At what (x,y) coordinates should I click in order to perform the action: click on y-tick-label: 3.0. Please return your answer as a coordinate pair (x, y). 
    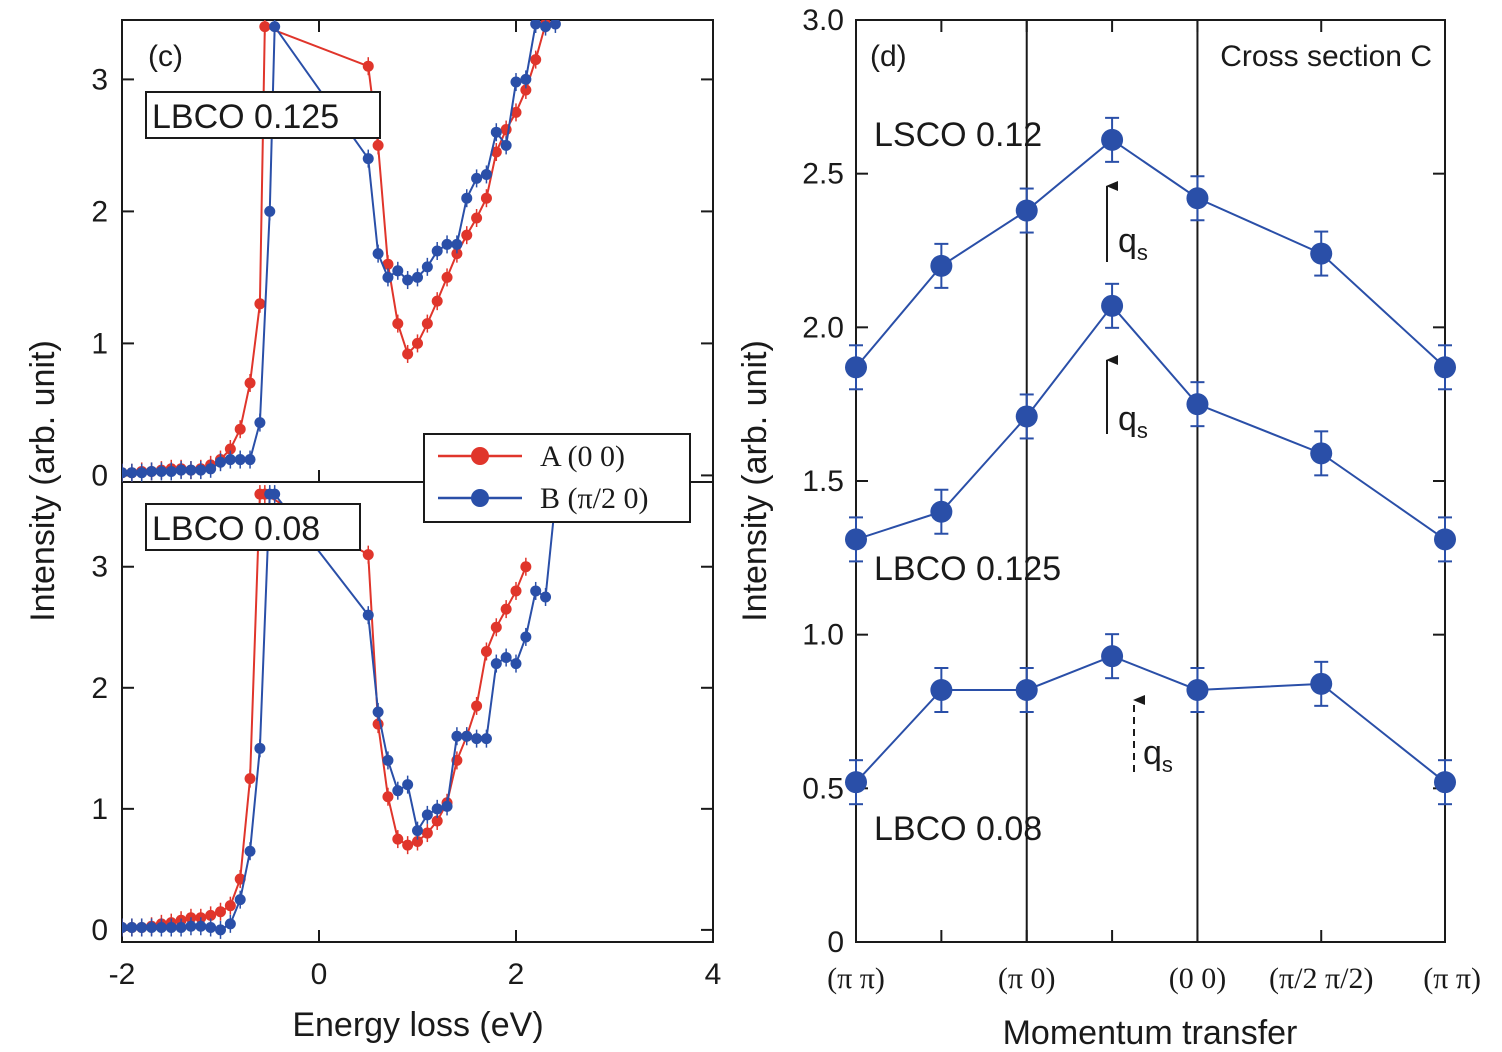
    Looking at the image, I should click on (823, 20).